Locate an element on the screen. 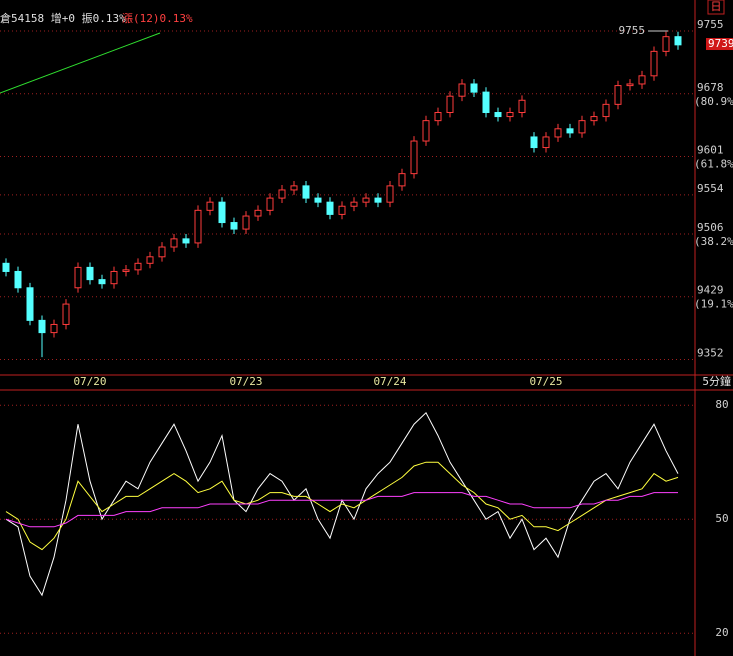 This screenshot has height=656, width=733. period-box is located at coordinates (716, 7).